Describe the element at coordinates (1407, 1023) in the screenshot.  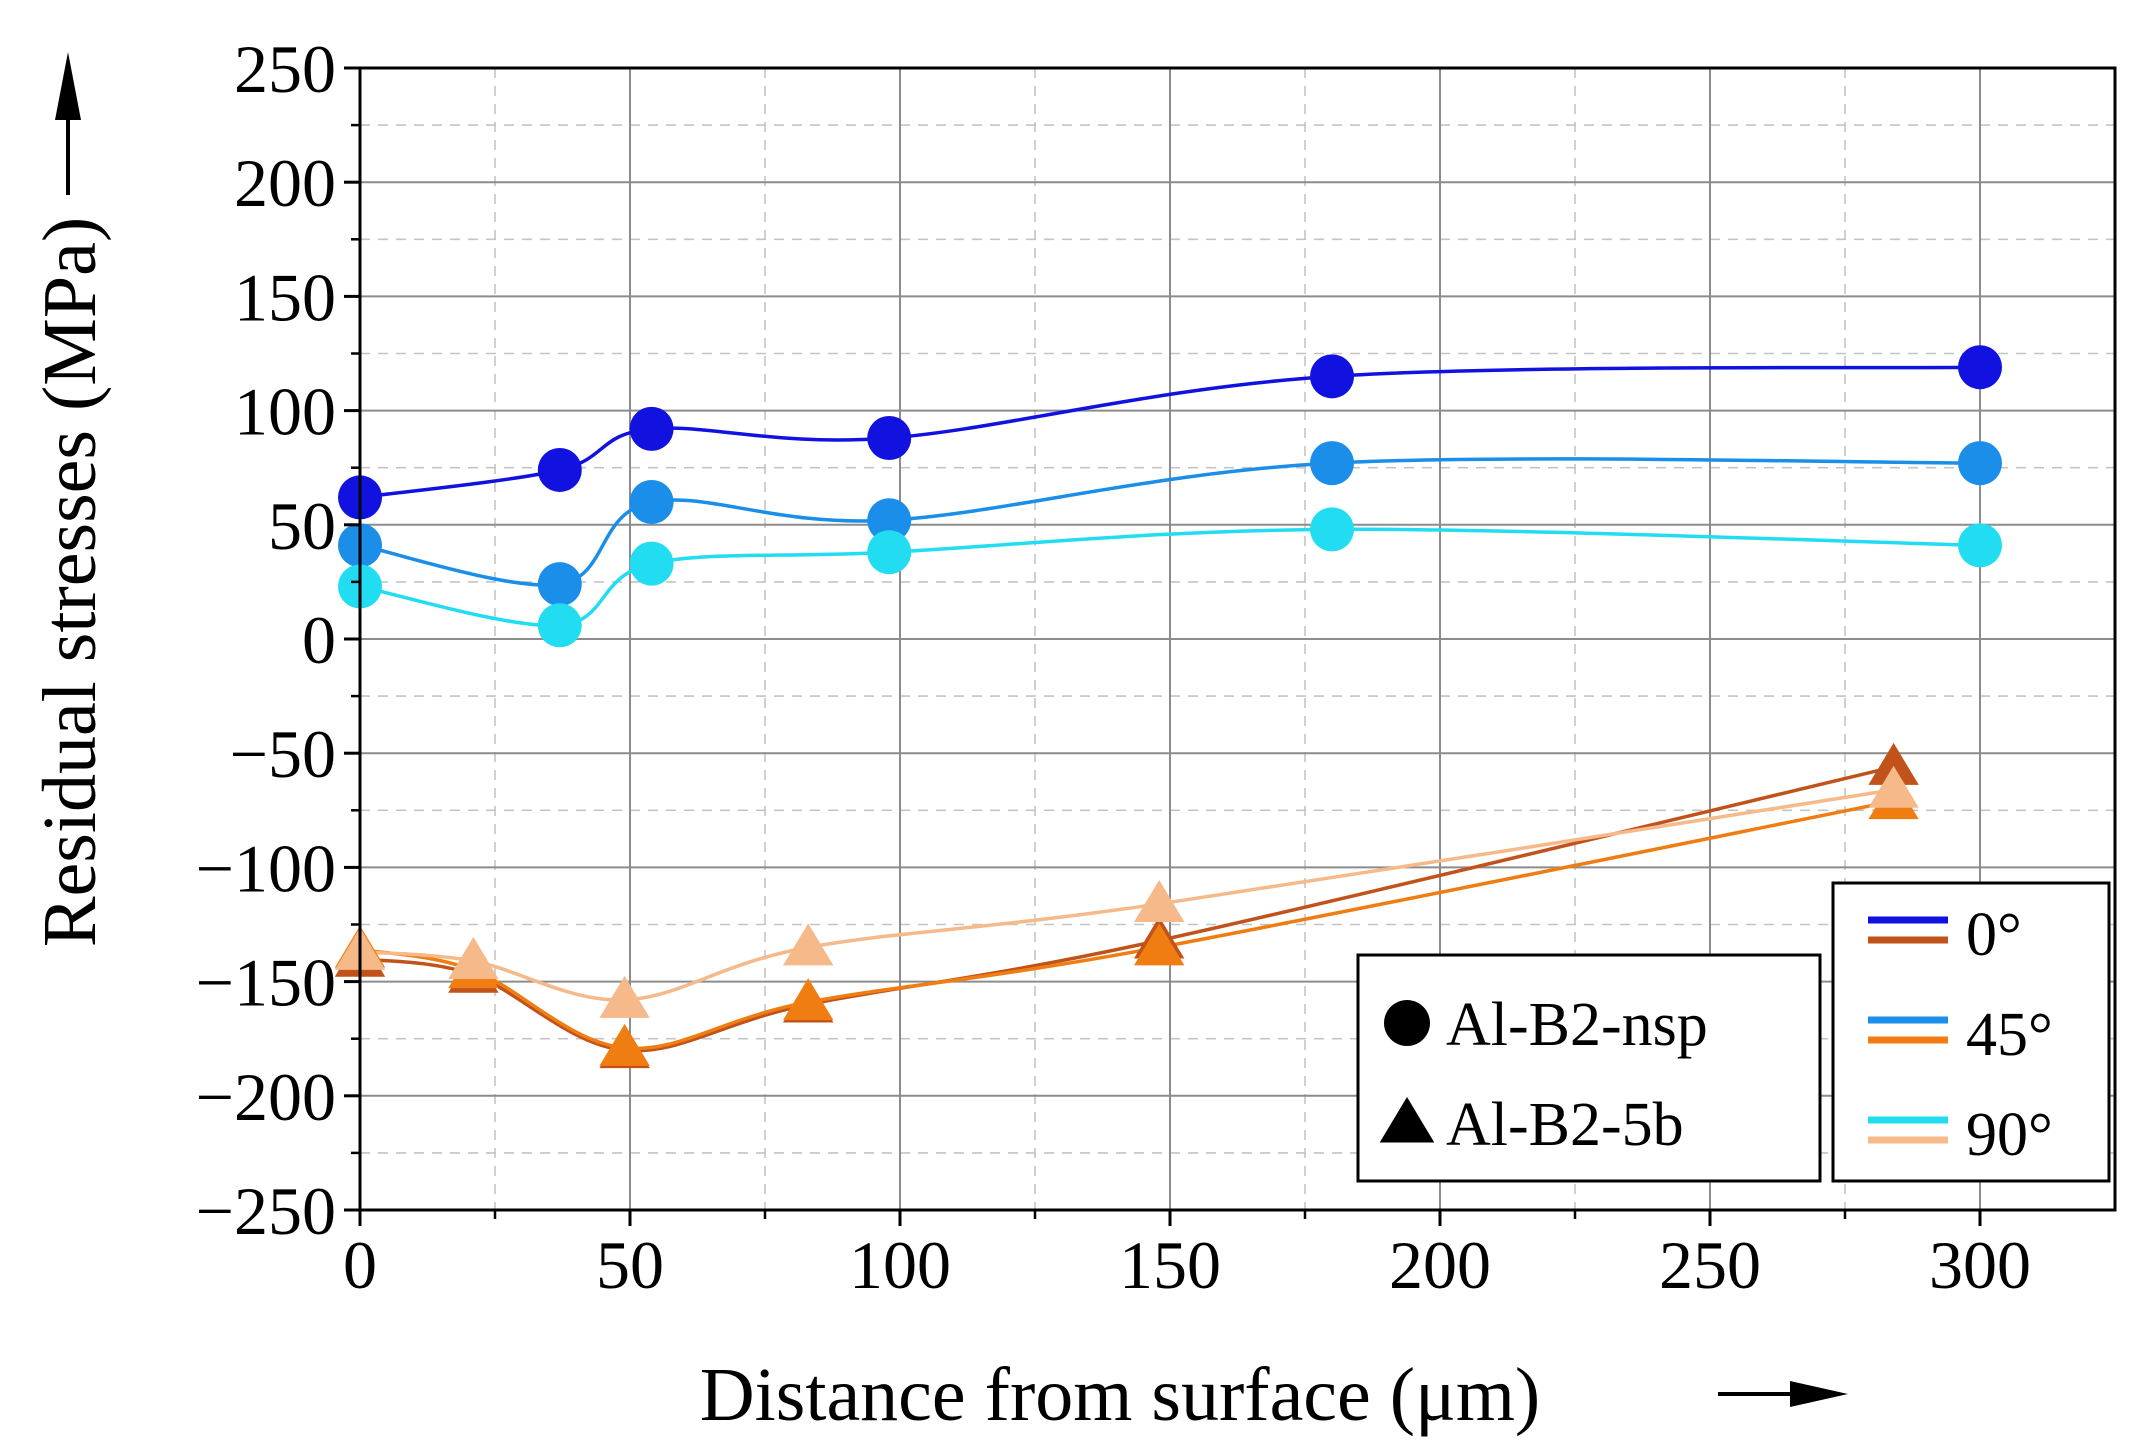
I see `legend-circle-icon` at that location.